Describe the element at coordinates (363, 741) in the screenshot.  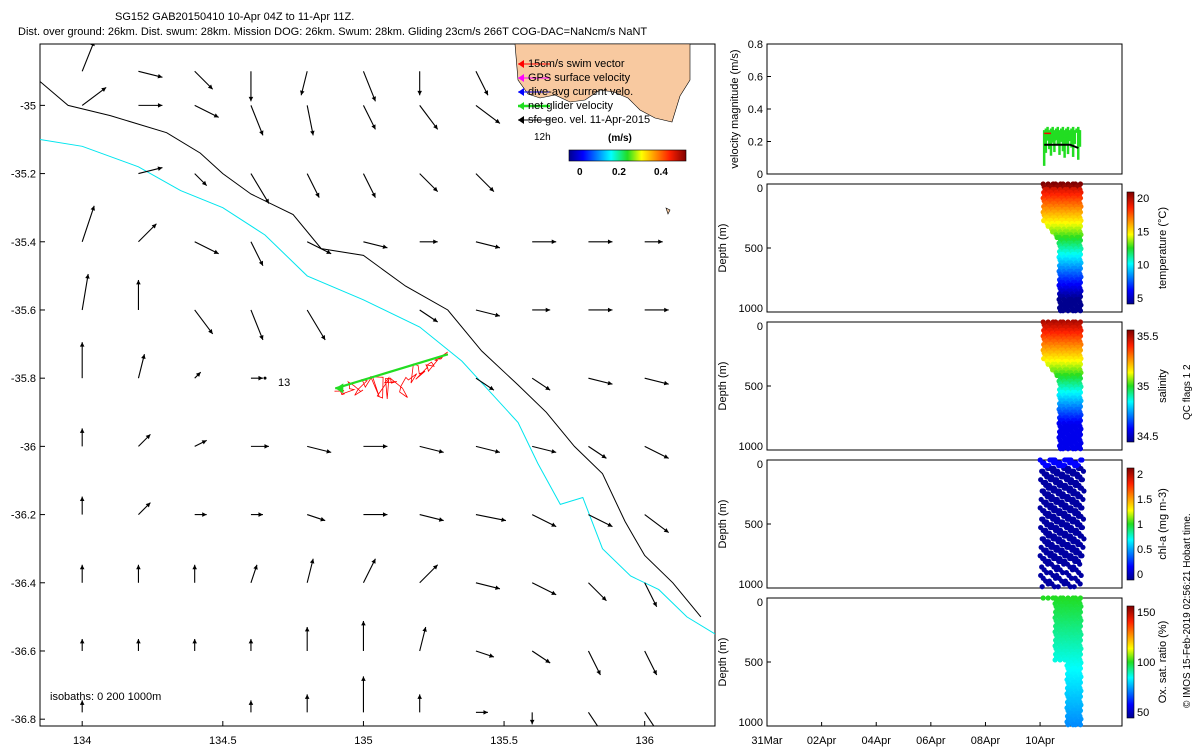
I see `lon-tick-label: 135` at that location.